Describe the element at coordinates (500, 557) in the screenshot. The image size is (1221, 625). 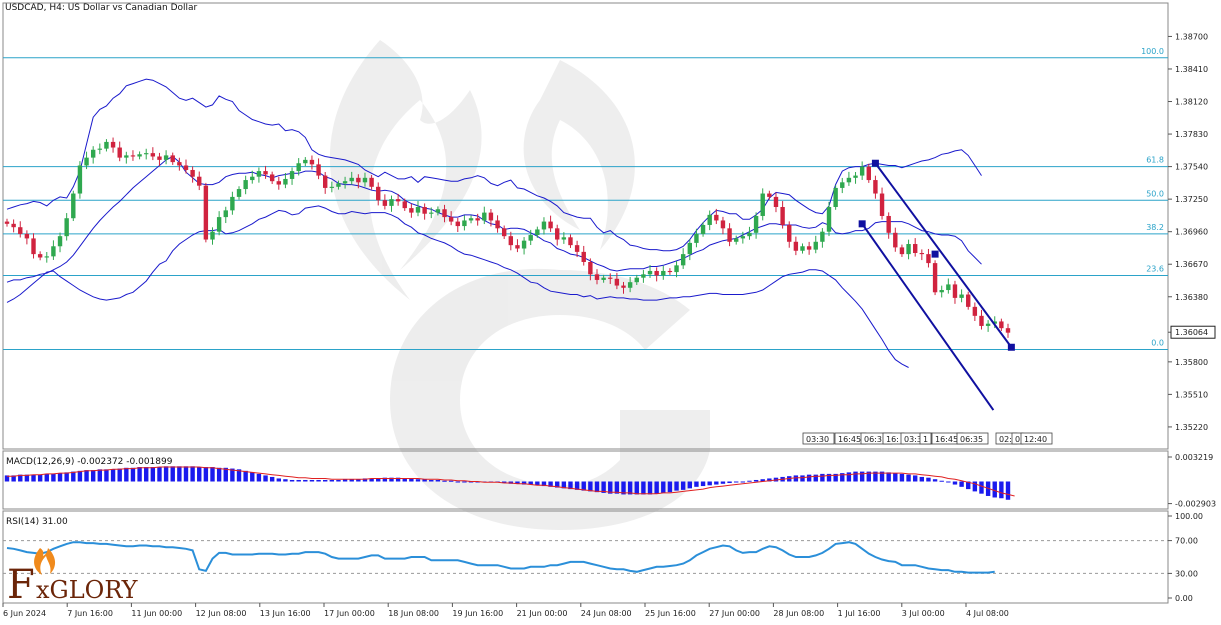
I see `rsi-line` at that location.